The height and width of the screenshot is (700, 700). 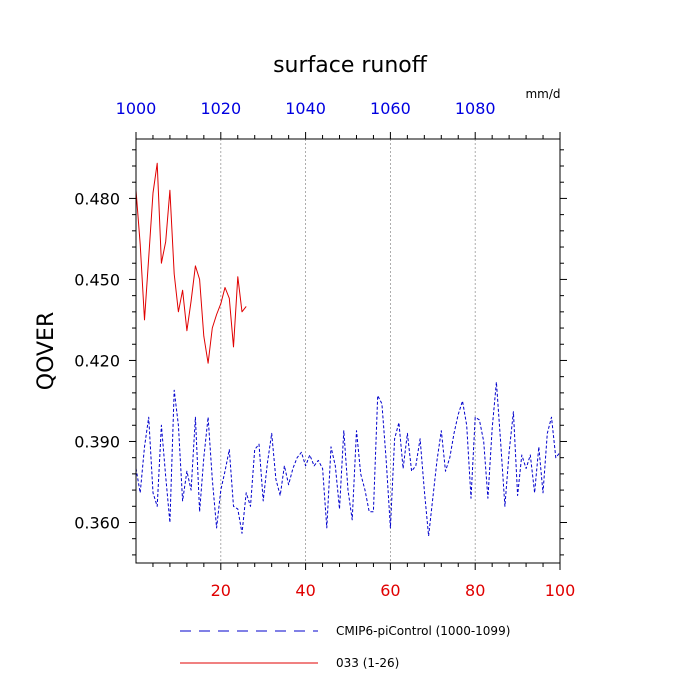 What do you see at coordinates (305, 108) in the screenshot?
I see `top-tick-label: 1040` at bounding box center [305, 108].